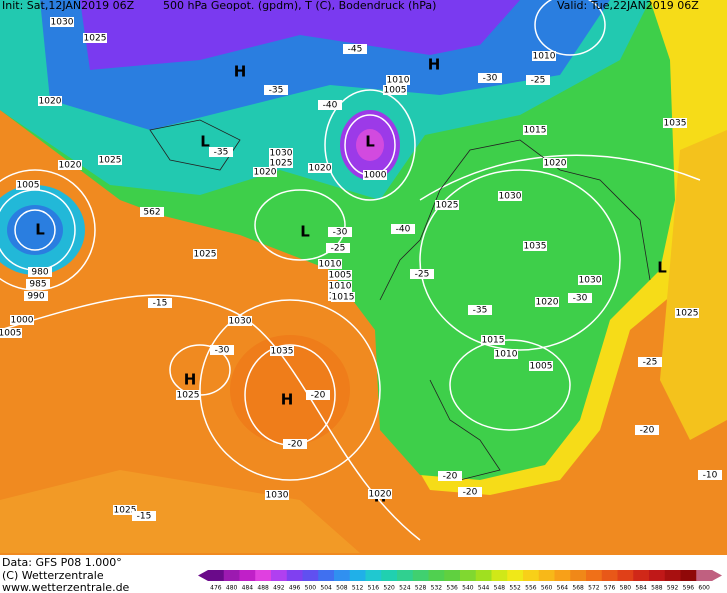 This screenshot has height=593, width=727. I want to click on contour-label: 1005, so click(10, 334).